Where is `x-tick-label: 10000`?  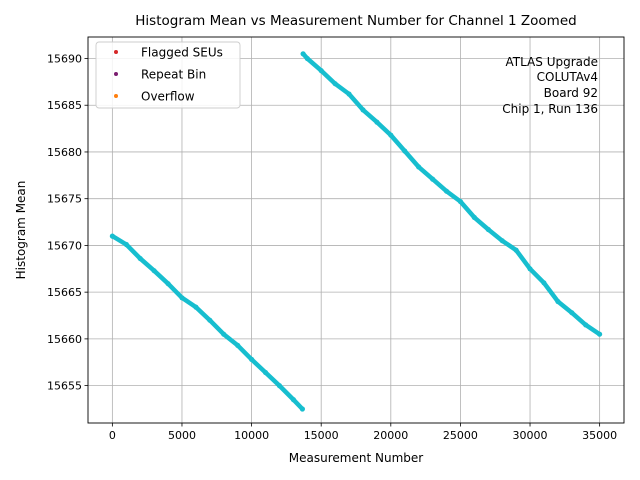 x-tick-label: 10000 is located at coordinates (251, 435).